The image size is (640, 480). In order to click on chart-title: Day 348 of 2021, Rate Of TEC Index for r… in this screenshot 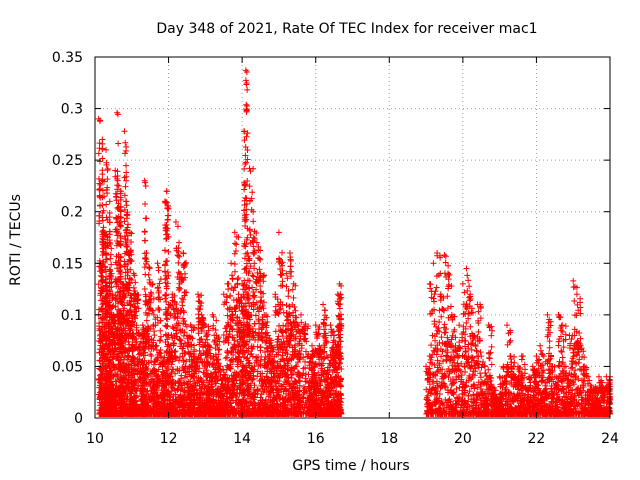, I will do `click(346, 29)`.